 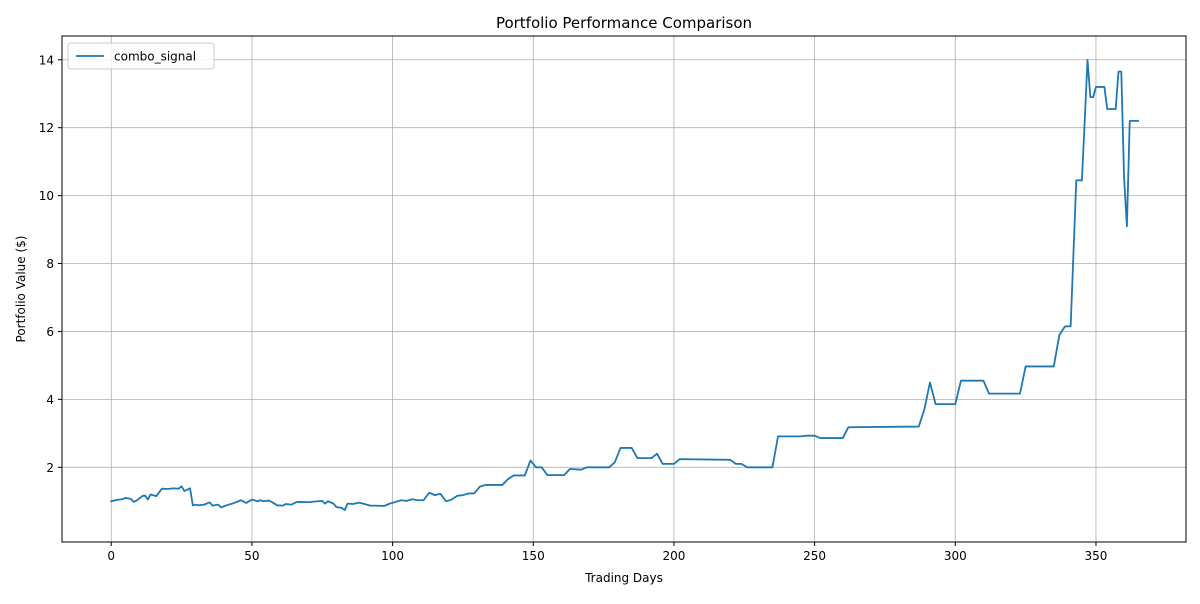 I want to click on legend-box, so click(x=141, y=56).